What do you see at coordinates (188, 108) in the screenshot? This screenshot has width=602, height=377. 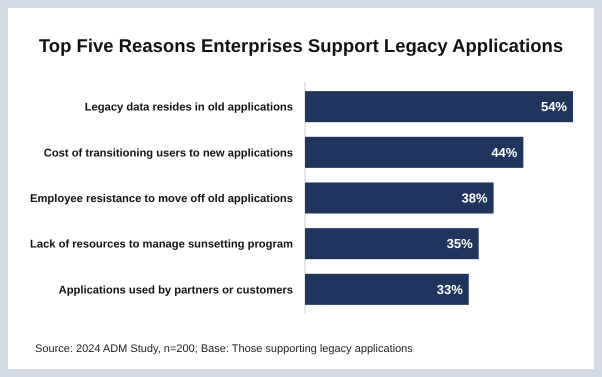 I see `y-tick-label: Legacy data resides in old applications` at bounding box center [188, 108].